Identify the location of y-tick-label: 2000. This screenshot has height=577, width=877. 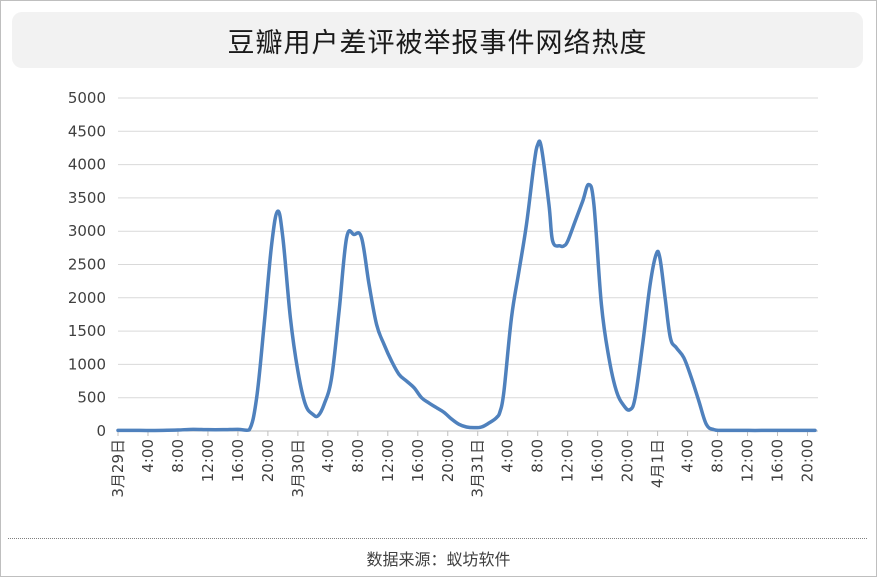
(87, 298).